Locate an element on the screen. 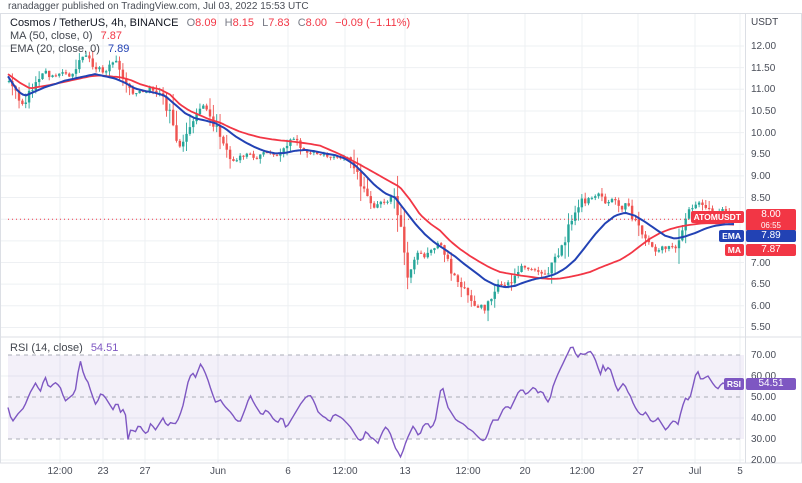 The width and height of the screenshot is (802, 483). current-price-badge: 8.00 06:55 is located at coordinates (771, 220).